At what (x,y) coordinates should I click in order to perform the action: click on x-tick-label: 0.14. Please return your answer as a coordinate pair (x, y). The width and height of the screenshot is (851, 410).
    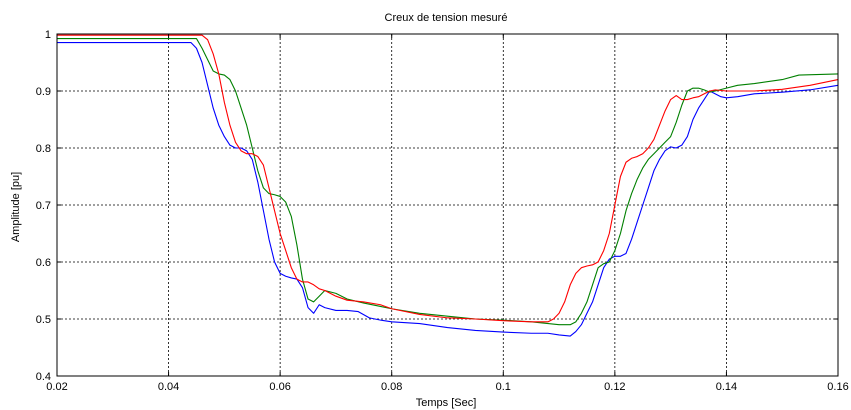
    Looking at the image, I should click on (726, 387).